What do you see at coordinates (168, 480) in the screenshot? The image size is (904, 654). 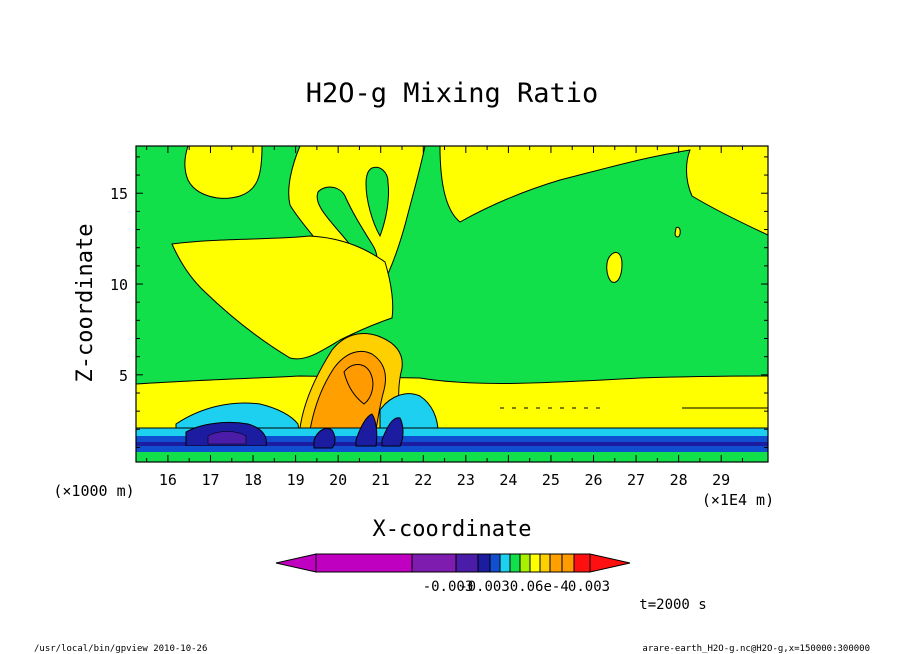 I see `x-tick-label: 16` at bounding box center [168, 480].